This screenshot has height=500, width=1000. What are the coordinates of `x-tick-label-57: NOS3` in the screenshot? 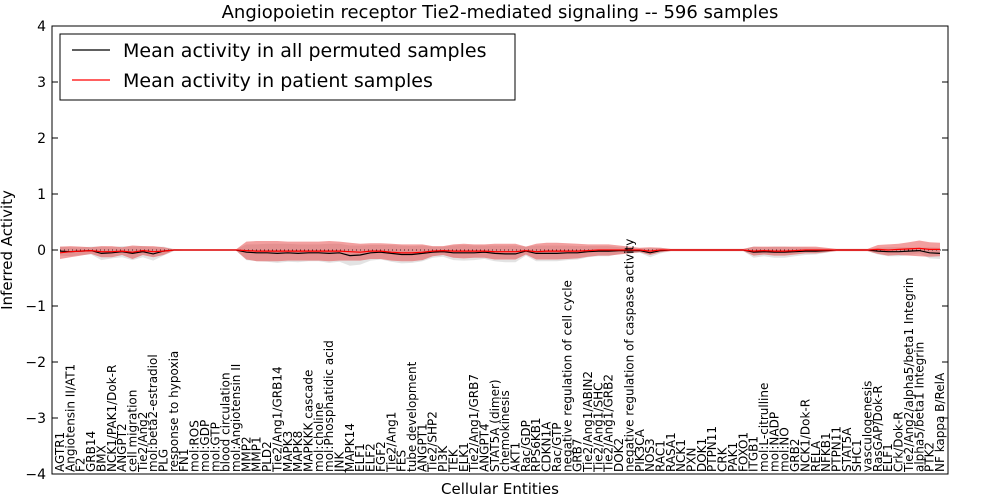 It's located at (650, 455).